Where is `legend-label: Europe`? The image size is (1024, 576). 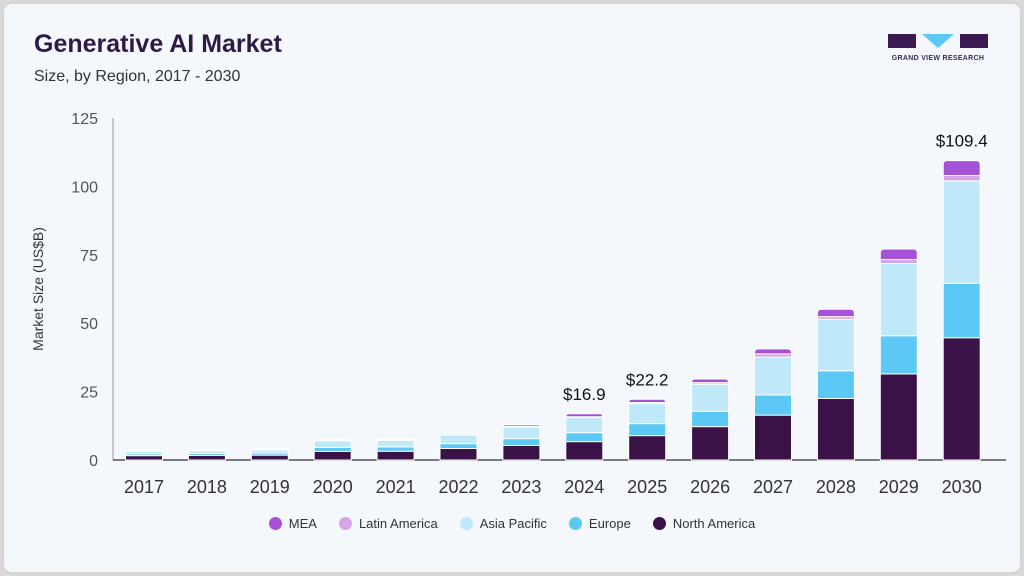 legend-label: Europe is located at coordinates (609, 523).